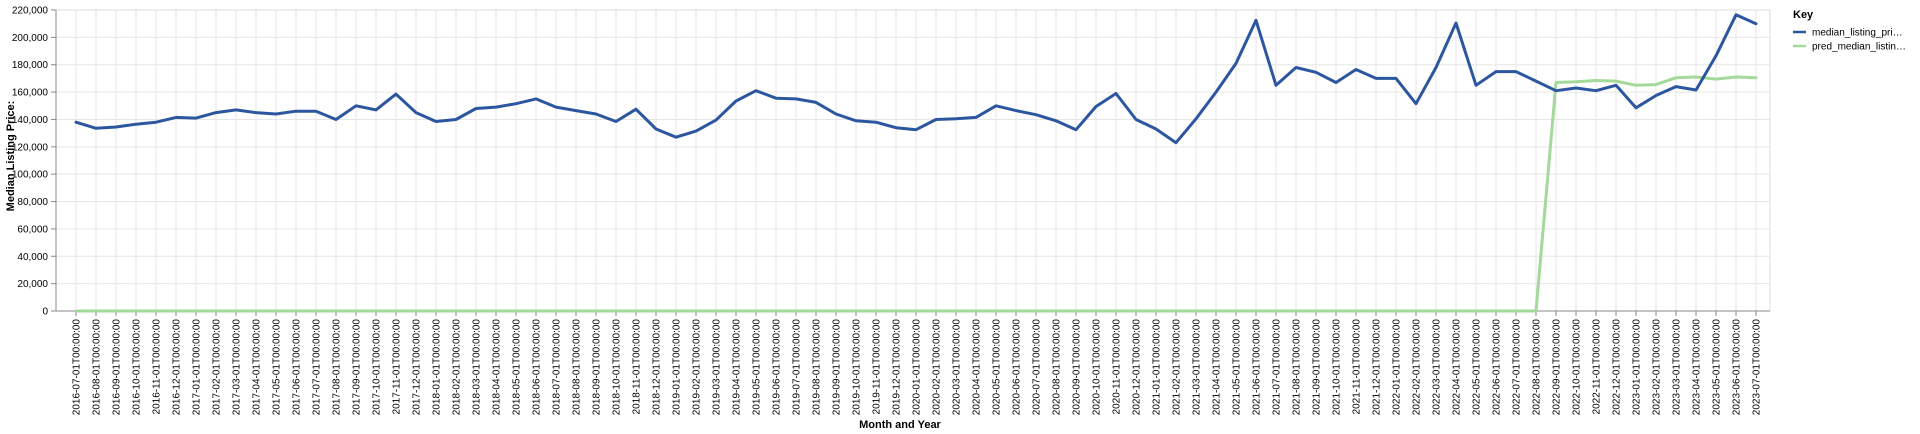  I want to click on x-tick-label: 2023-04-01T00:00:00, so click(1697, 367).